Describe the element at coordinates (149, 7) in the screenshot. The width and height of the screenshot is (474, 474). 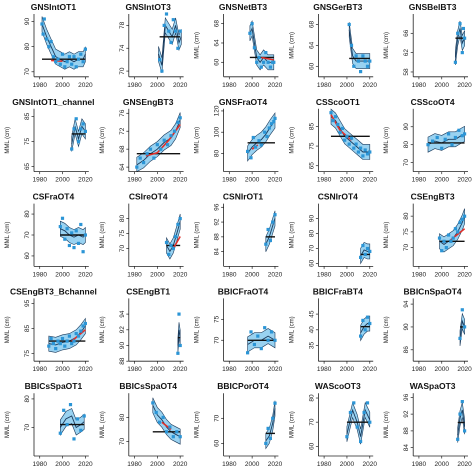
I see `panel-title: GNSIntOT3` at that location.